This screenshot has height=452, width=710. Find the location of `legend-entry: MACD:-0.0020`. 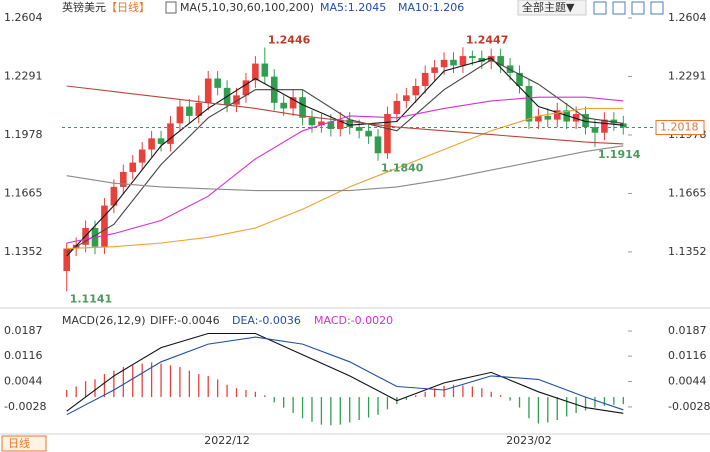

legend-entry: MACD:-0.0020 is located at coordinates (353, 320).